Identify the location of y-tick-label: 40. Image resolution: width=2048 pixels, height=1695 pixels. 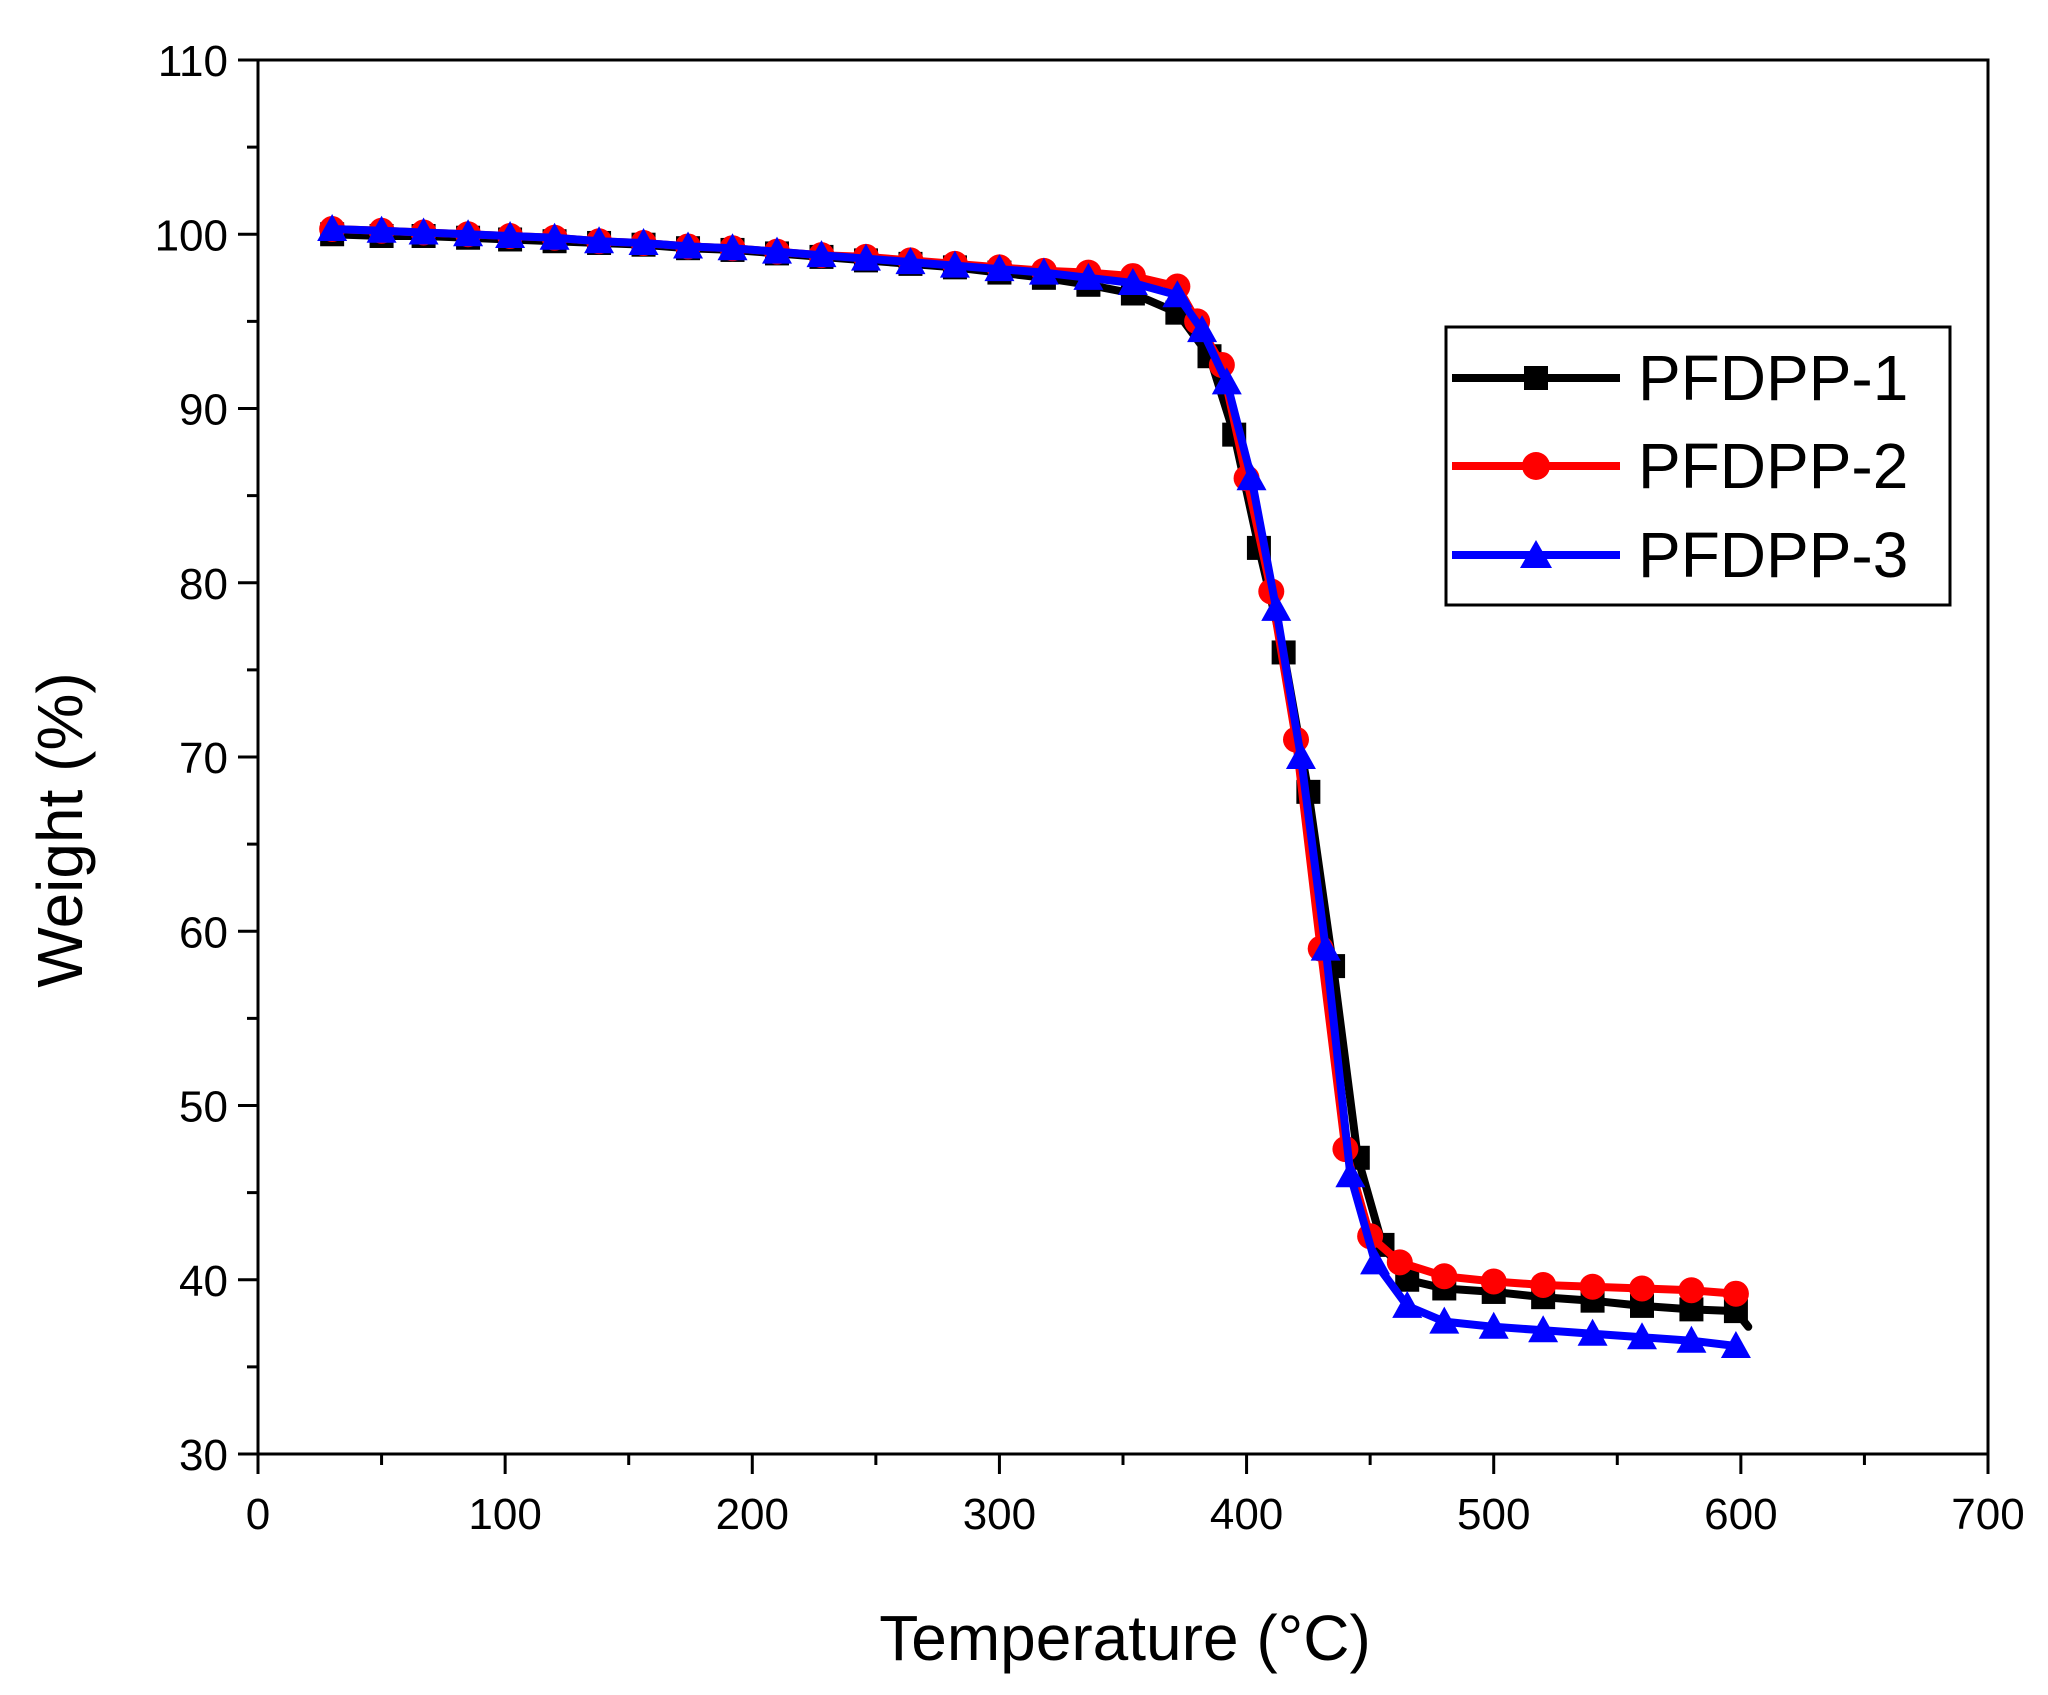
(203, 1281).